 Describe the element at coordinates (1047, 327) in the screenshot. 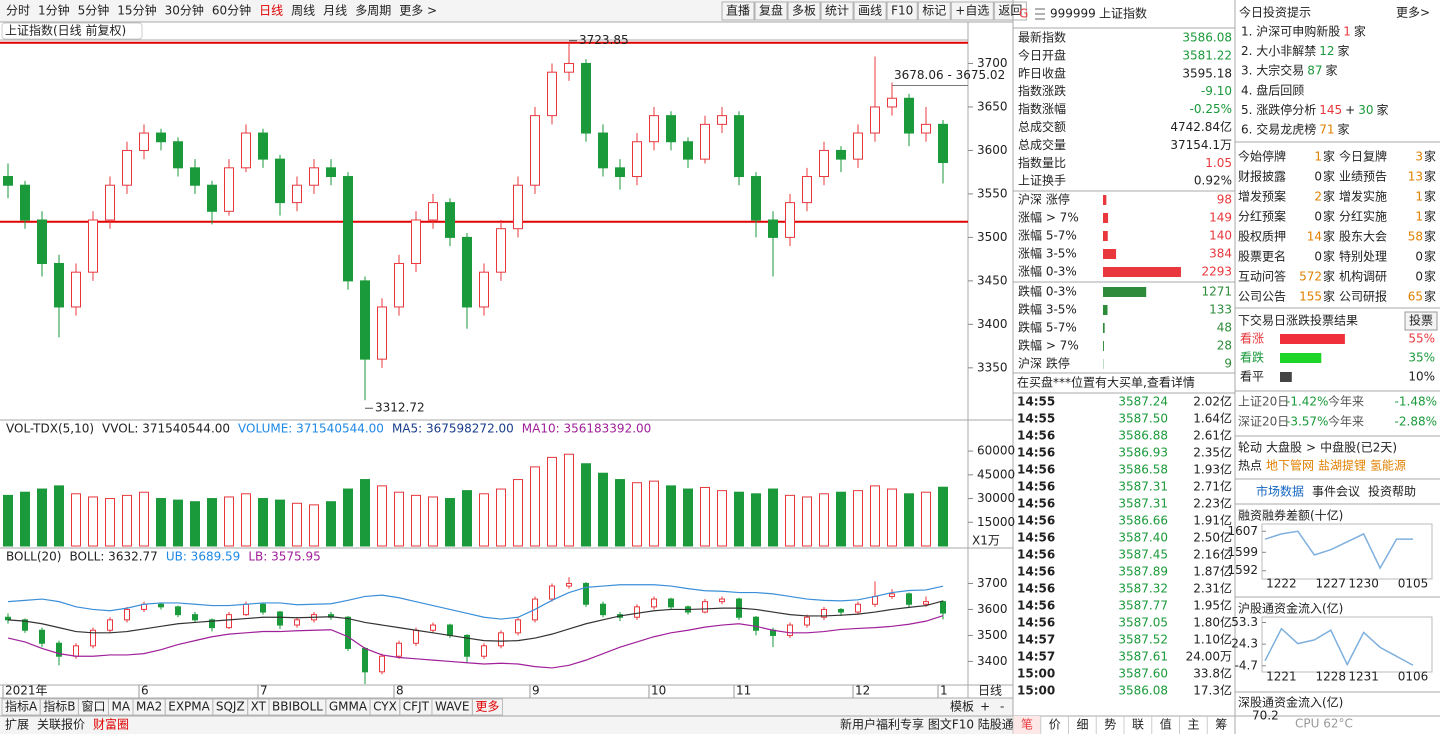

I see `dist-label: 跌幅 5-7%` at that location.